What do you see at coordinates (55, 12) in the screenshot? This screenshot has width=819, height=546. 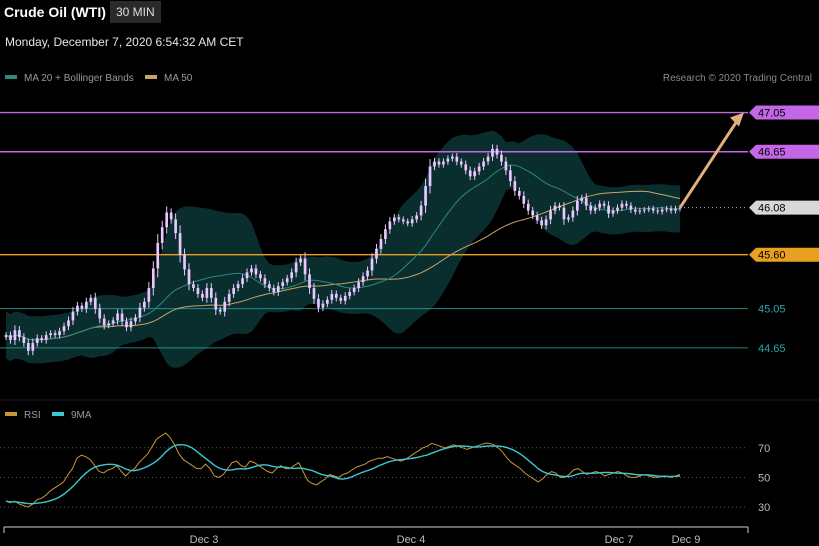 I see `instrument-title: Crude Oil (WTI)` at bounding box center [55, 12].